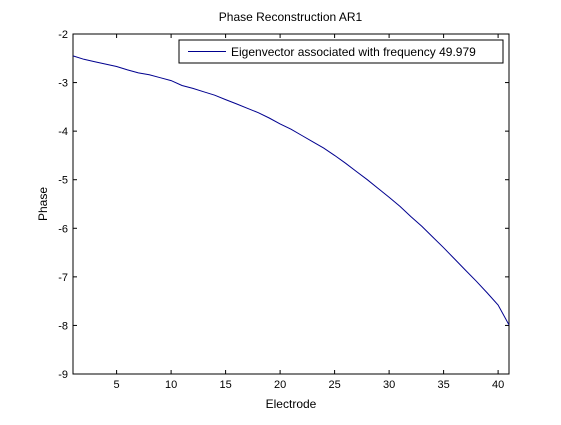 The image size is (561, 425). What do you see at coordinates (334, 385) in the screenshot?
I see `x-tick-label: 25` at bounding box center [334, 385].